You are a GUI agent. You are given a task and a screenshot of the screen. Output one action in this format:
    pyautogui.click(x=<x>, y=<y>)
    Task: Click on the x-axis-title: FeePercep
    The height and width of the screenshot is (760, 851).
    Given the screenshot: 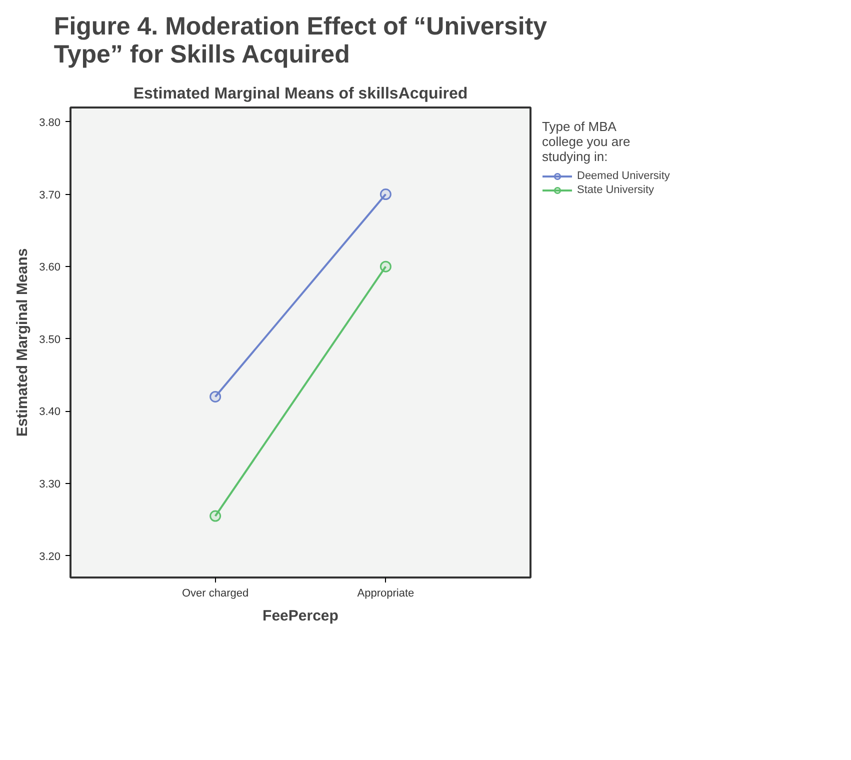 What is the action you would take?
    pyautogui.click(x=300, y=616)
    